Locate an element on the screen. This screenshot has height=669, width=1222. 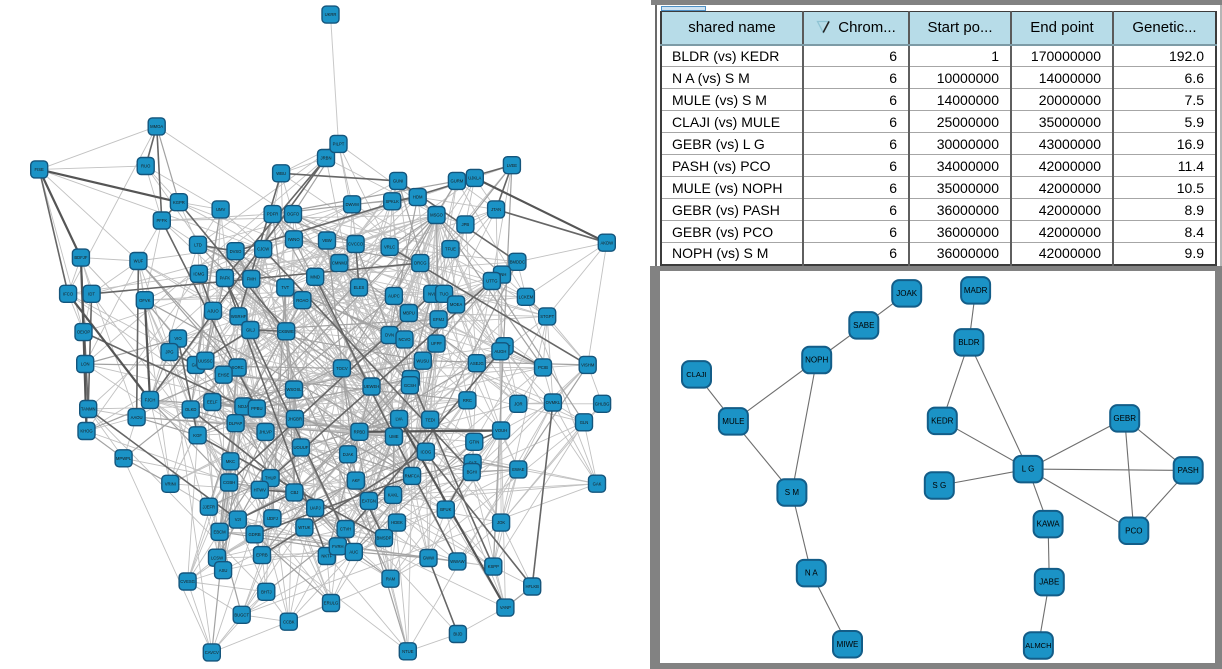
svg-text: CGBH is located at coordinates (229, 482).